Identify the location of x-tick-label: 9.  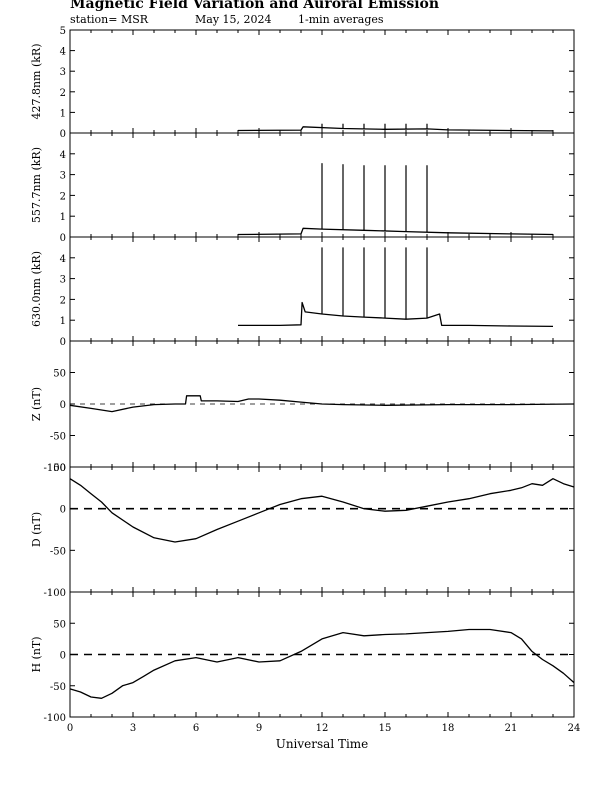
(259, 728).